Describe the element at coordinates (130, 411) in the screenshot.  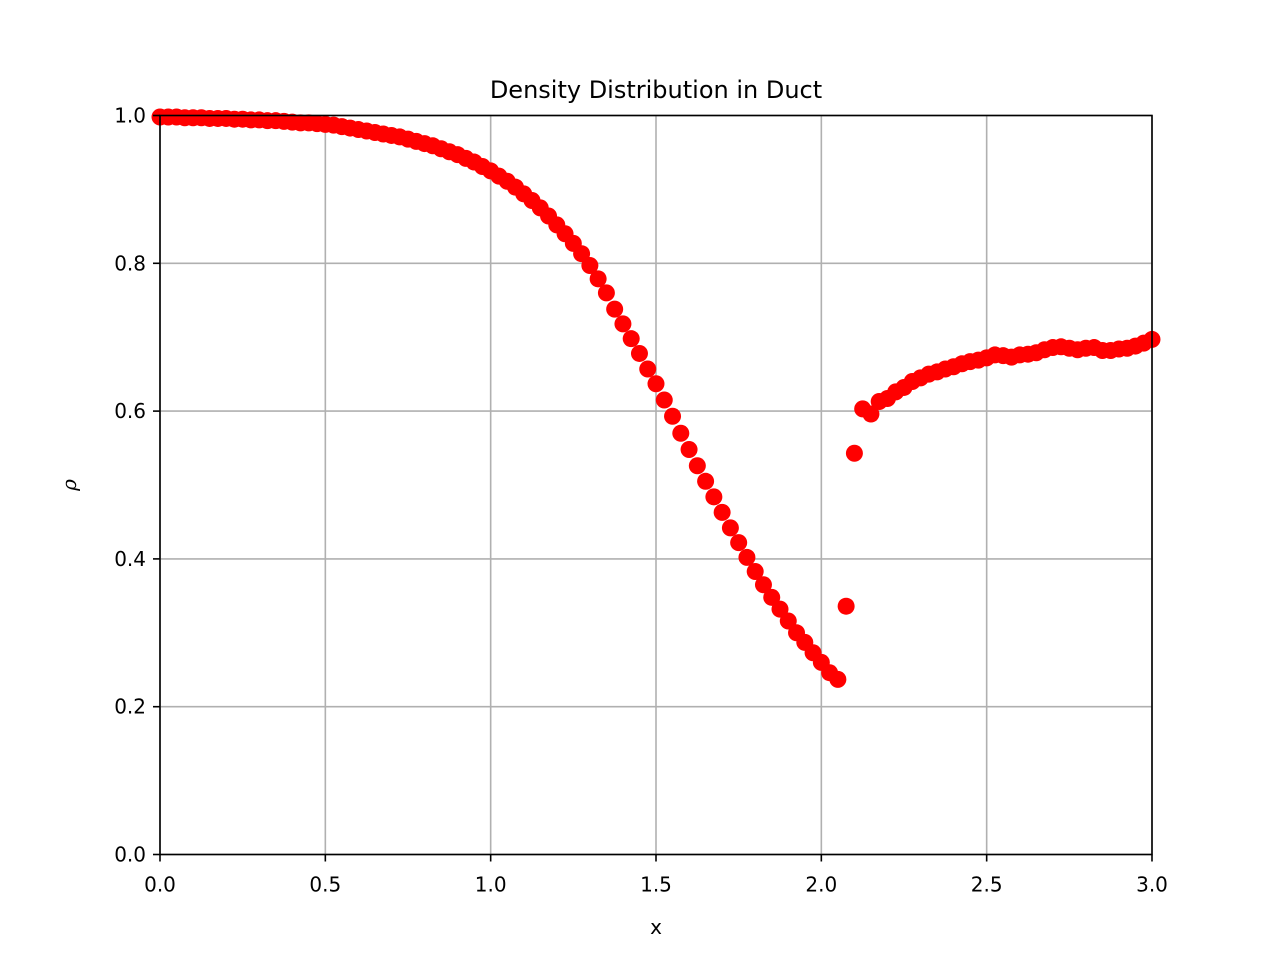
I see `y-tick-label: 0.6` at that location.